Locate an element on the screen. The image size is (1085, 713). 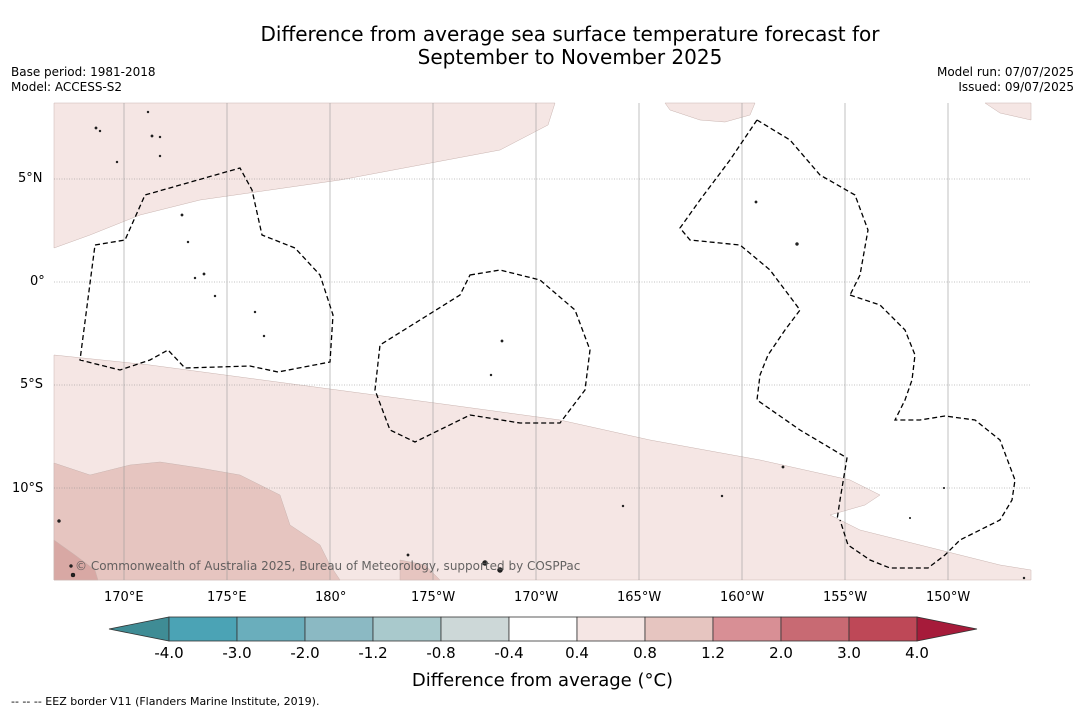
colorbar-extend-low is located at coordinates (139, 629).